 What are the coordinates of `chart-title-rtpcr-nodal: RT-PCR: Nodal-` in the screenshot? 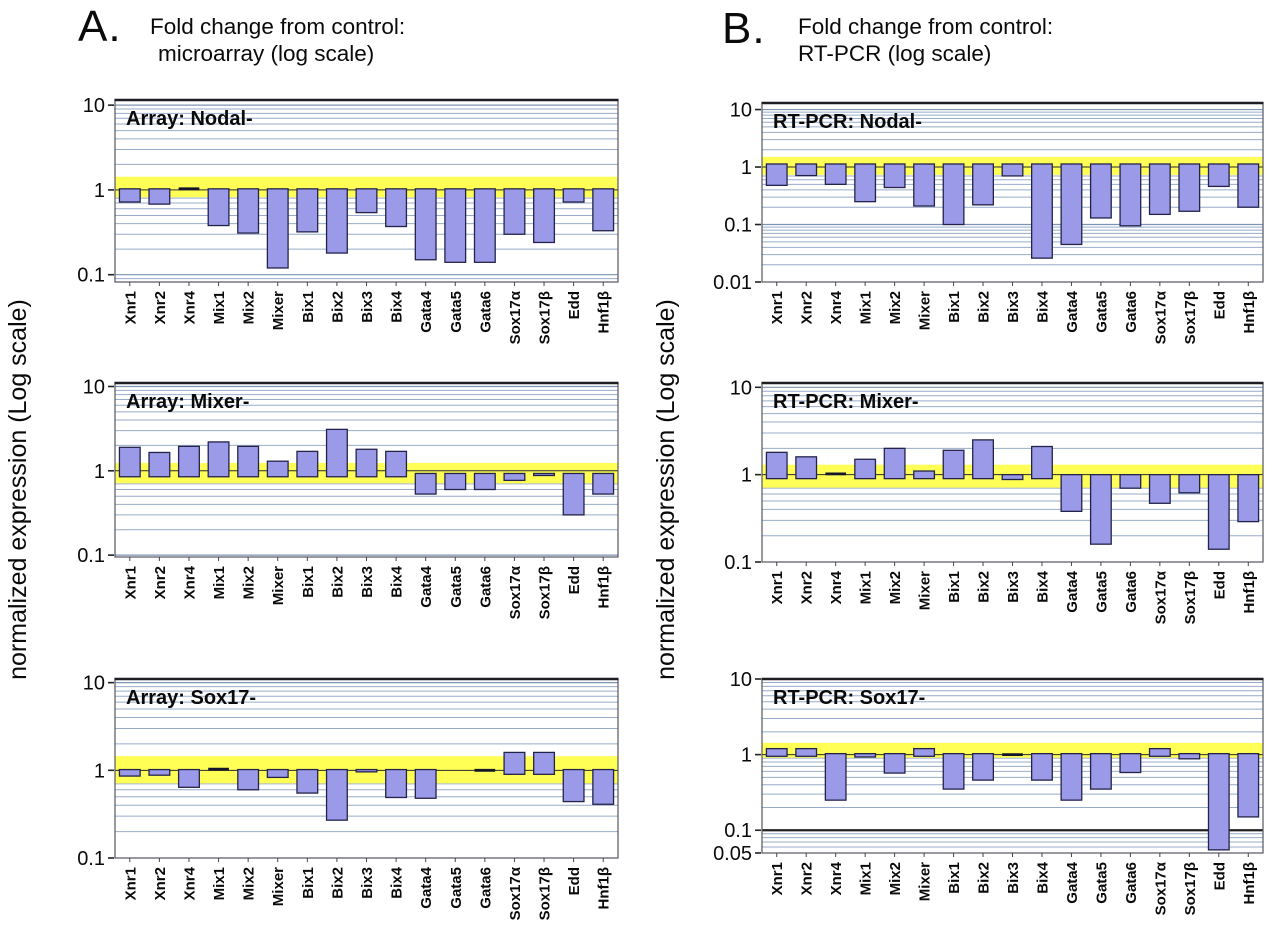 It's located at (847, 122).